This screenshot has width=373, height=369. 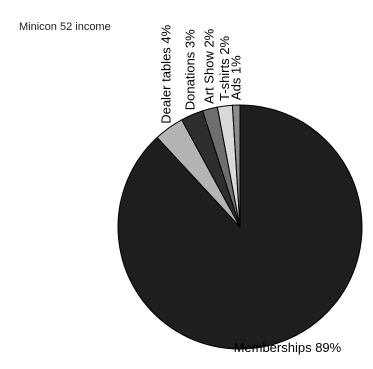 What do you see at coordinates (236, 166) in the screenshot?
I see `pie-slice` at bounding box center [236, 166].